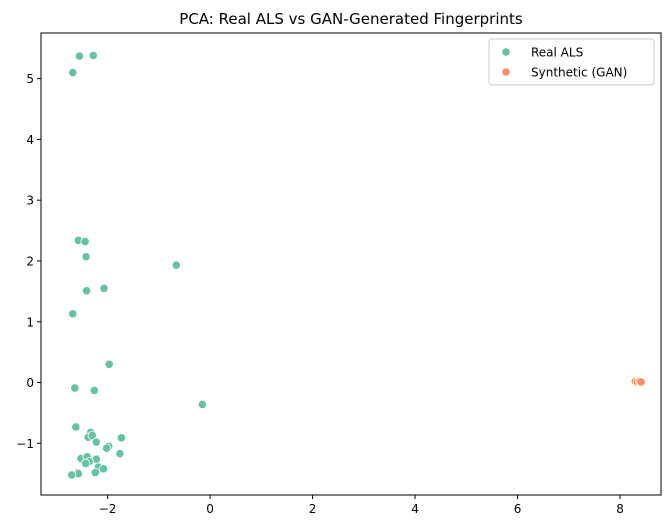 The width and height of the screenshot is (670, 532). What do you see at coordinates (30, 322) in the screenshot?
I see `y-tick-label: 1` at bounding box center [30, 322].